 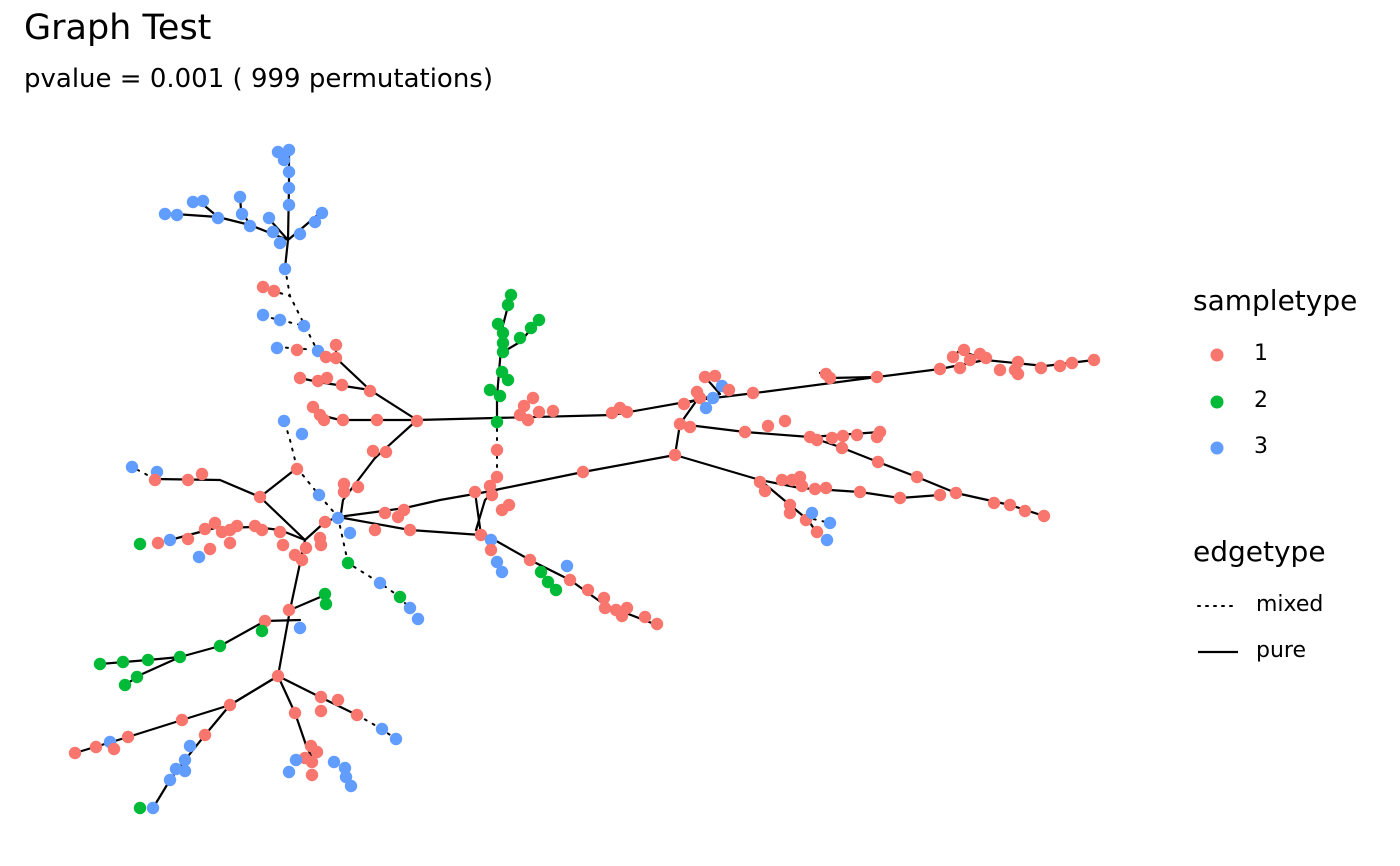 I want to click on legend-label-3: 3, so click(x=1261, y=446).